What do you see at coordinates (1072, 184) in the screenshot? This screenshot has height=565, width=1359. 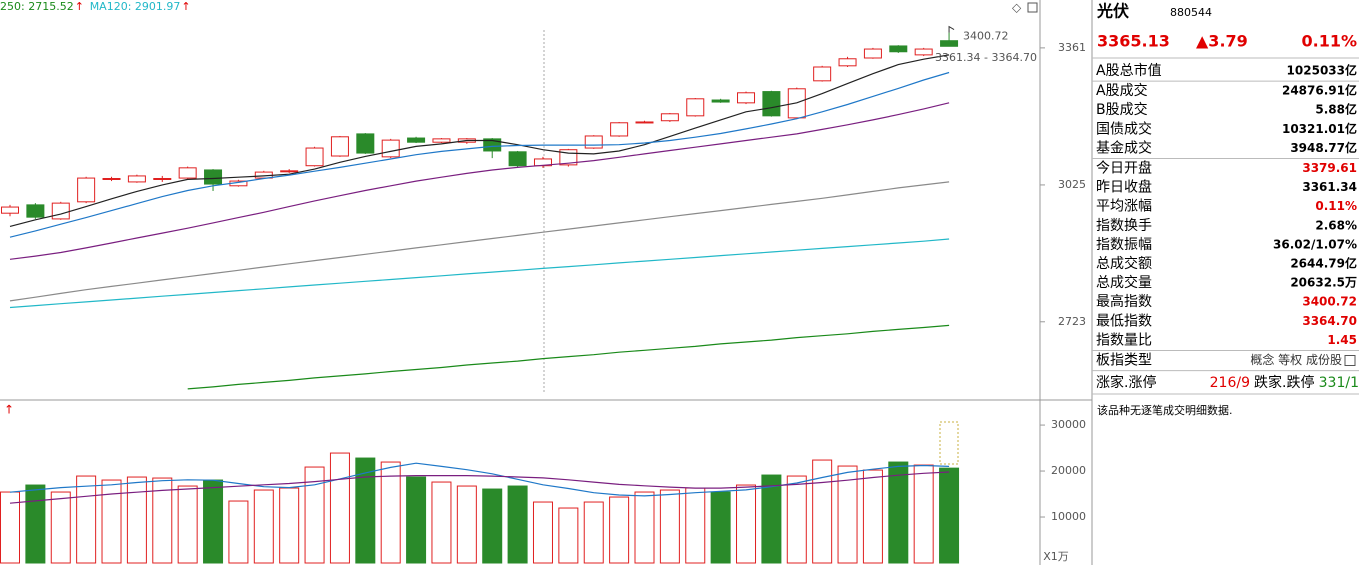 I see `y-tick-label: 3025` at bounding box center [1072, 184].